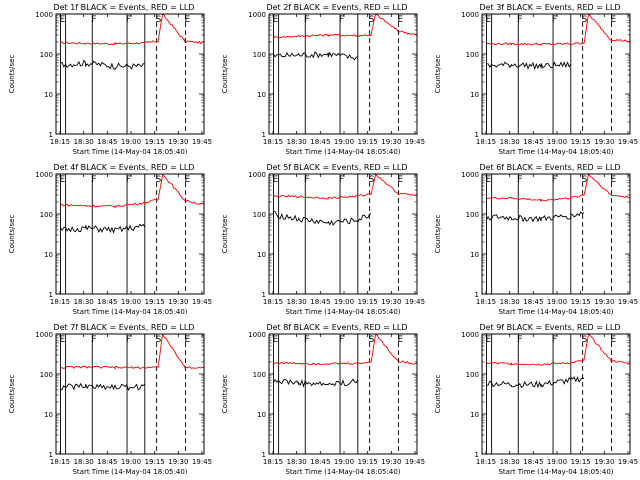 The width and height of the screenshot is (640, 480). Describe the element at coordinates (549, 327) in the screenshot. I see `chart-title: Det 9f BLACK = Events, RED = LLD` at that location.